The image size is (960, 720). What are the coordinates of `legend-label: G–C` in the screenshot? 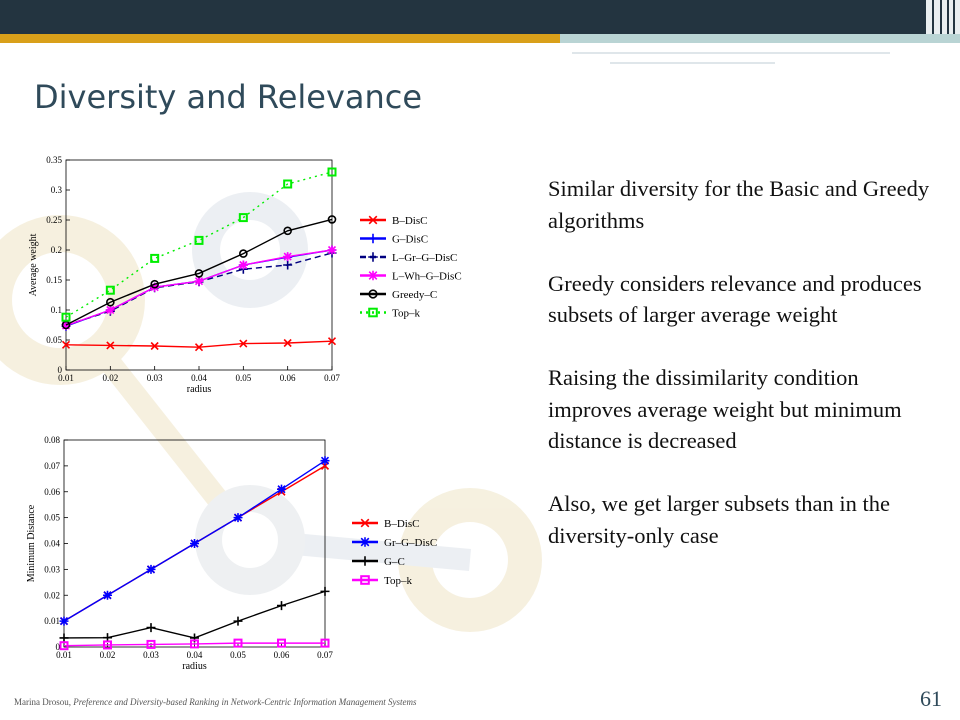 It's located at (394, 562).